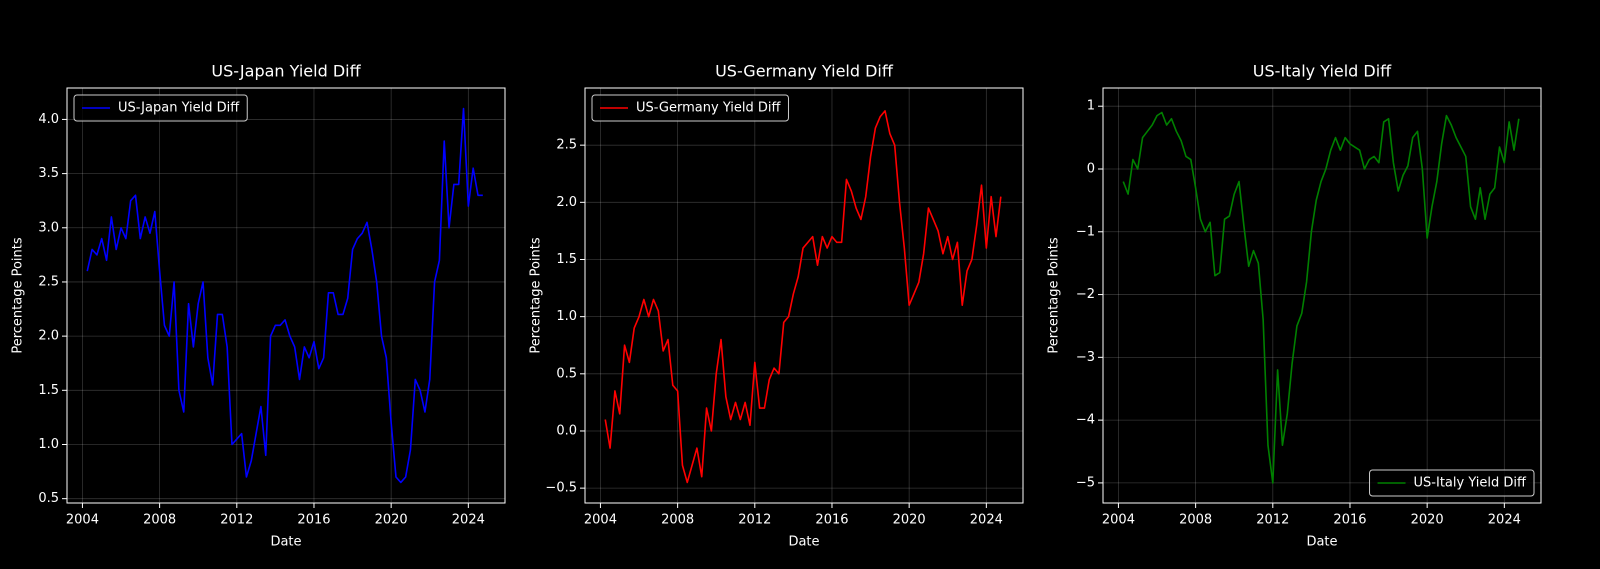 This screenshot has width=1600, height=569. Describe the element at coordinates (804, 71) in the screenshot. I see `chart-title: US-Germany Yield Diff` at that location.